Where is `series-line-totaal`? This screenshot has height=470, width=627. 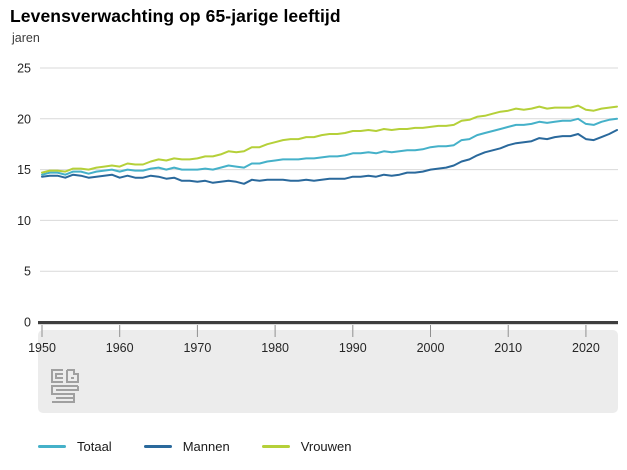
series-line-totaal is located at coordinates (329, 146).